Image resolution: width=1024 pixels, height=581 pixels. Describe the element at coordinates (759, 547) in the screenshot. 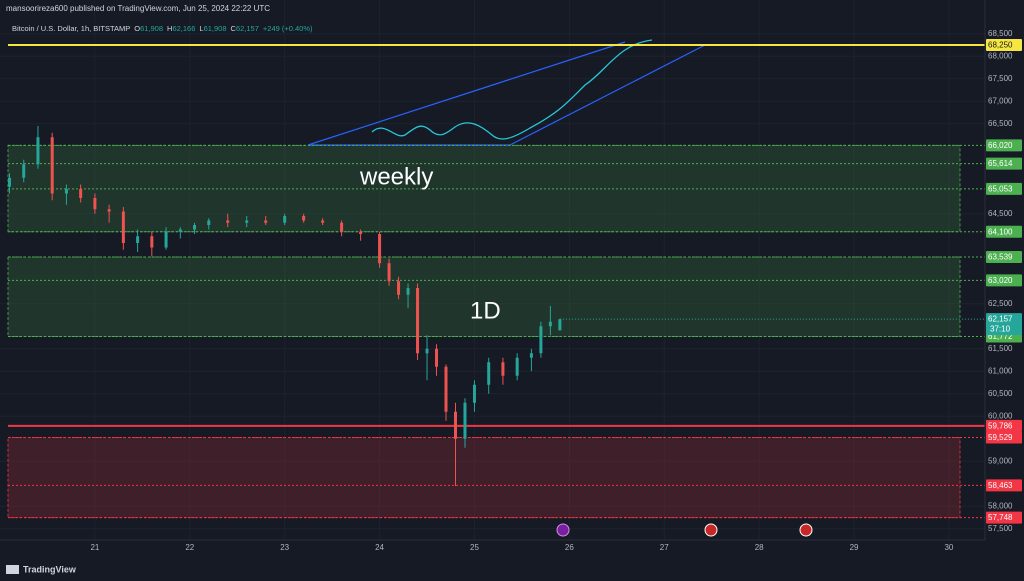

I see `x-tick-label: 28` at that location.